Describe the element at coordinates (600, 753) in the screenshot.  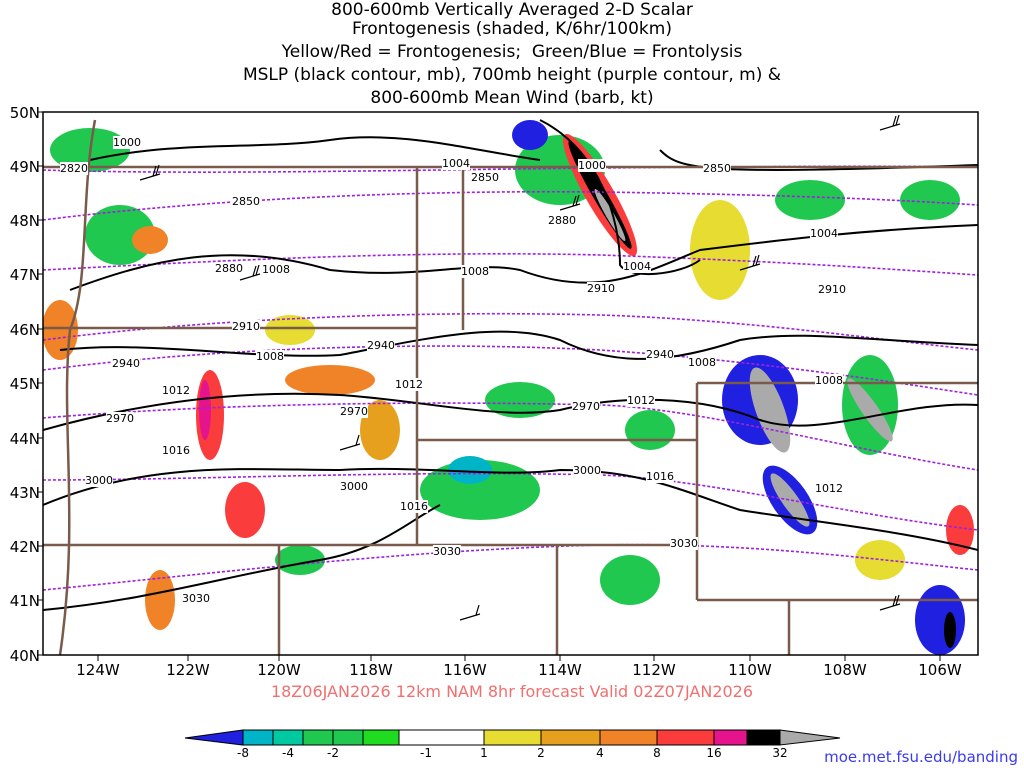
I see `colorbar-tick: 4` at that location.